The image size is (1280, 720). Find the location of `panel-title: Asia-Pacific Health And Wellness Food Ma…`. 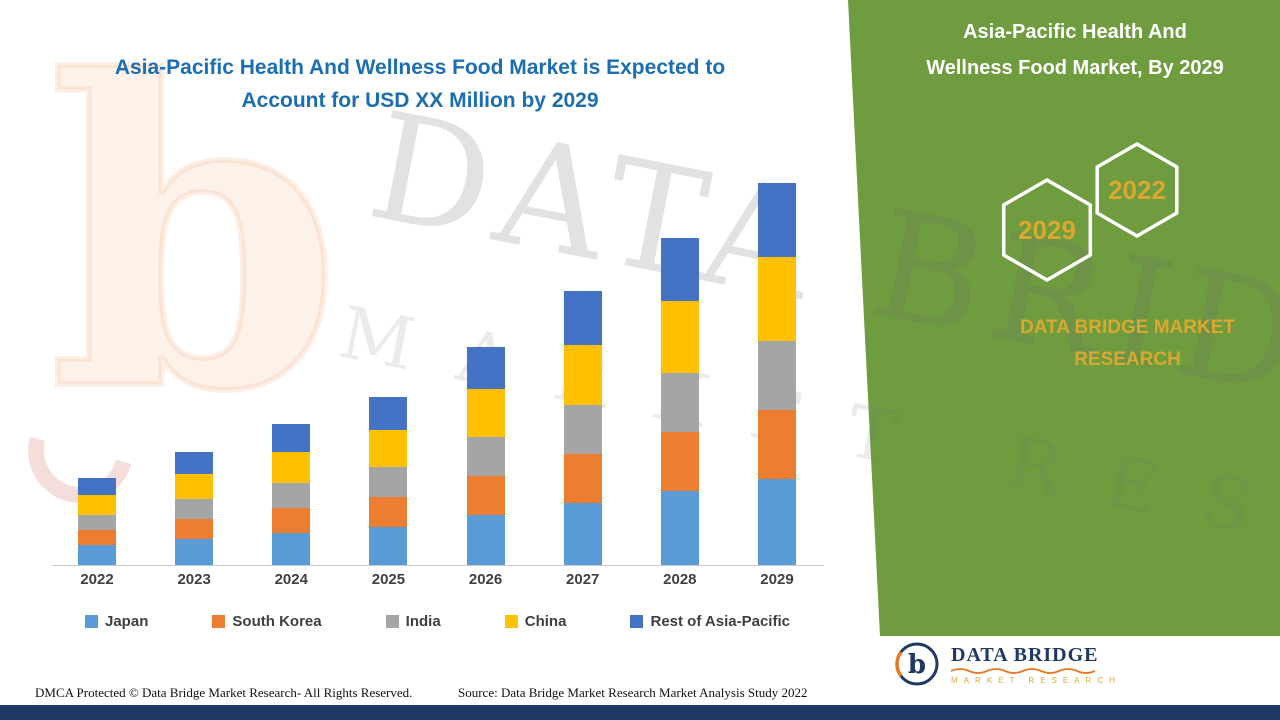

panel-title: Asia-Pacific Health And Wellness Food Ma… is located at coordinates (1075, 50).